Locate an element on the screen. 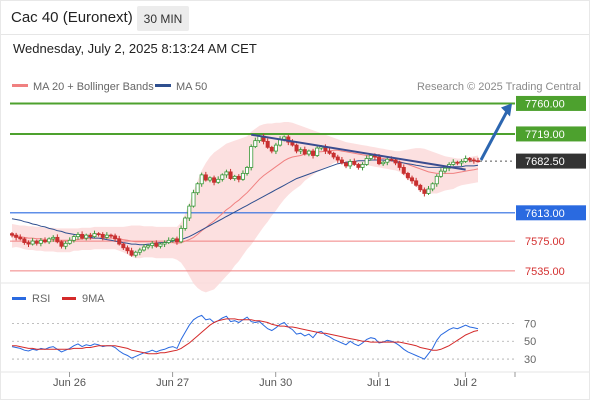 Image resolution: width=590 pixels, height=400 pixels. timeframe-button: 30 MIN is located at coordinates (163, 18).